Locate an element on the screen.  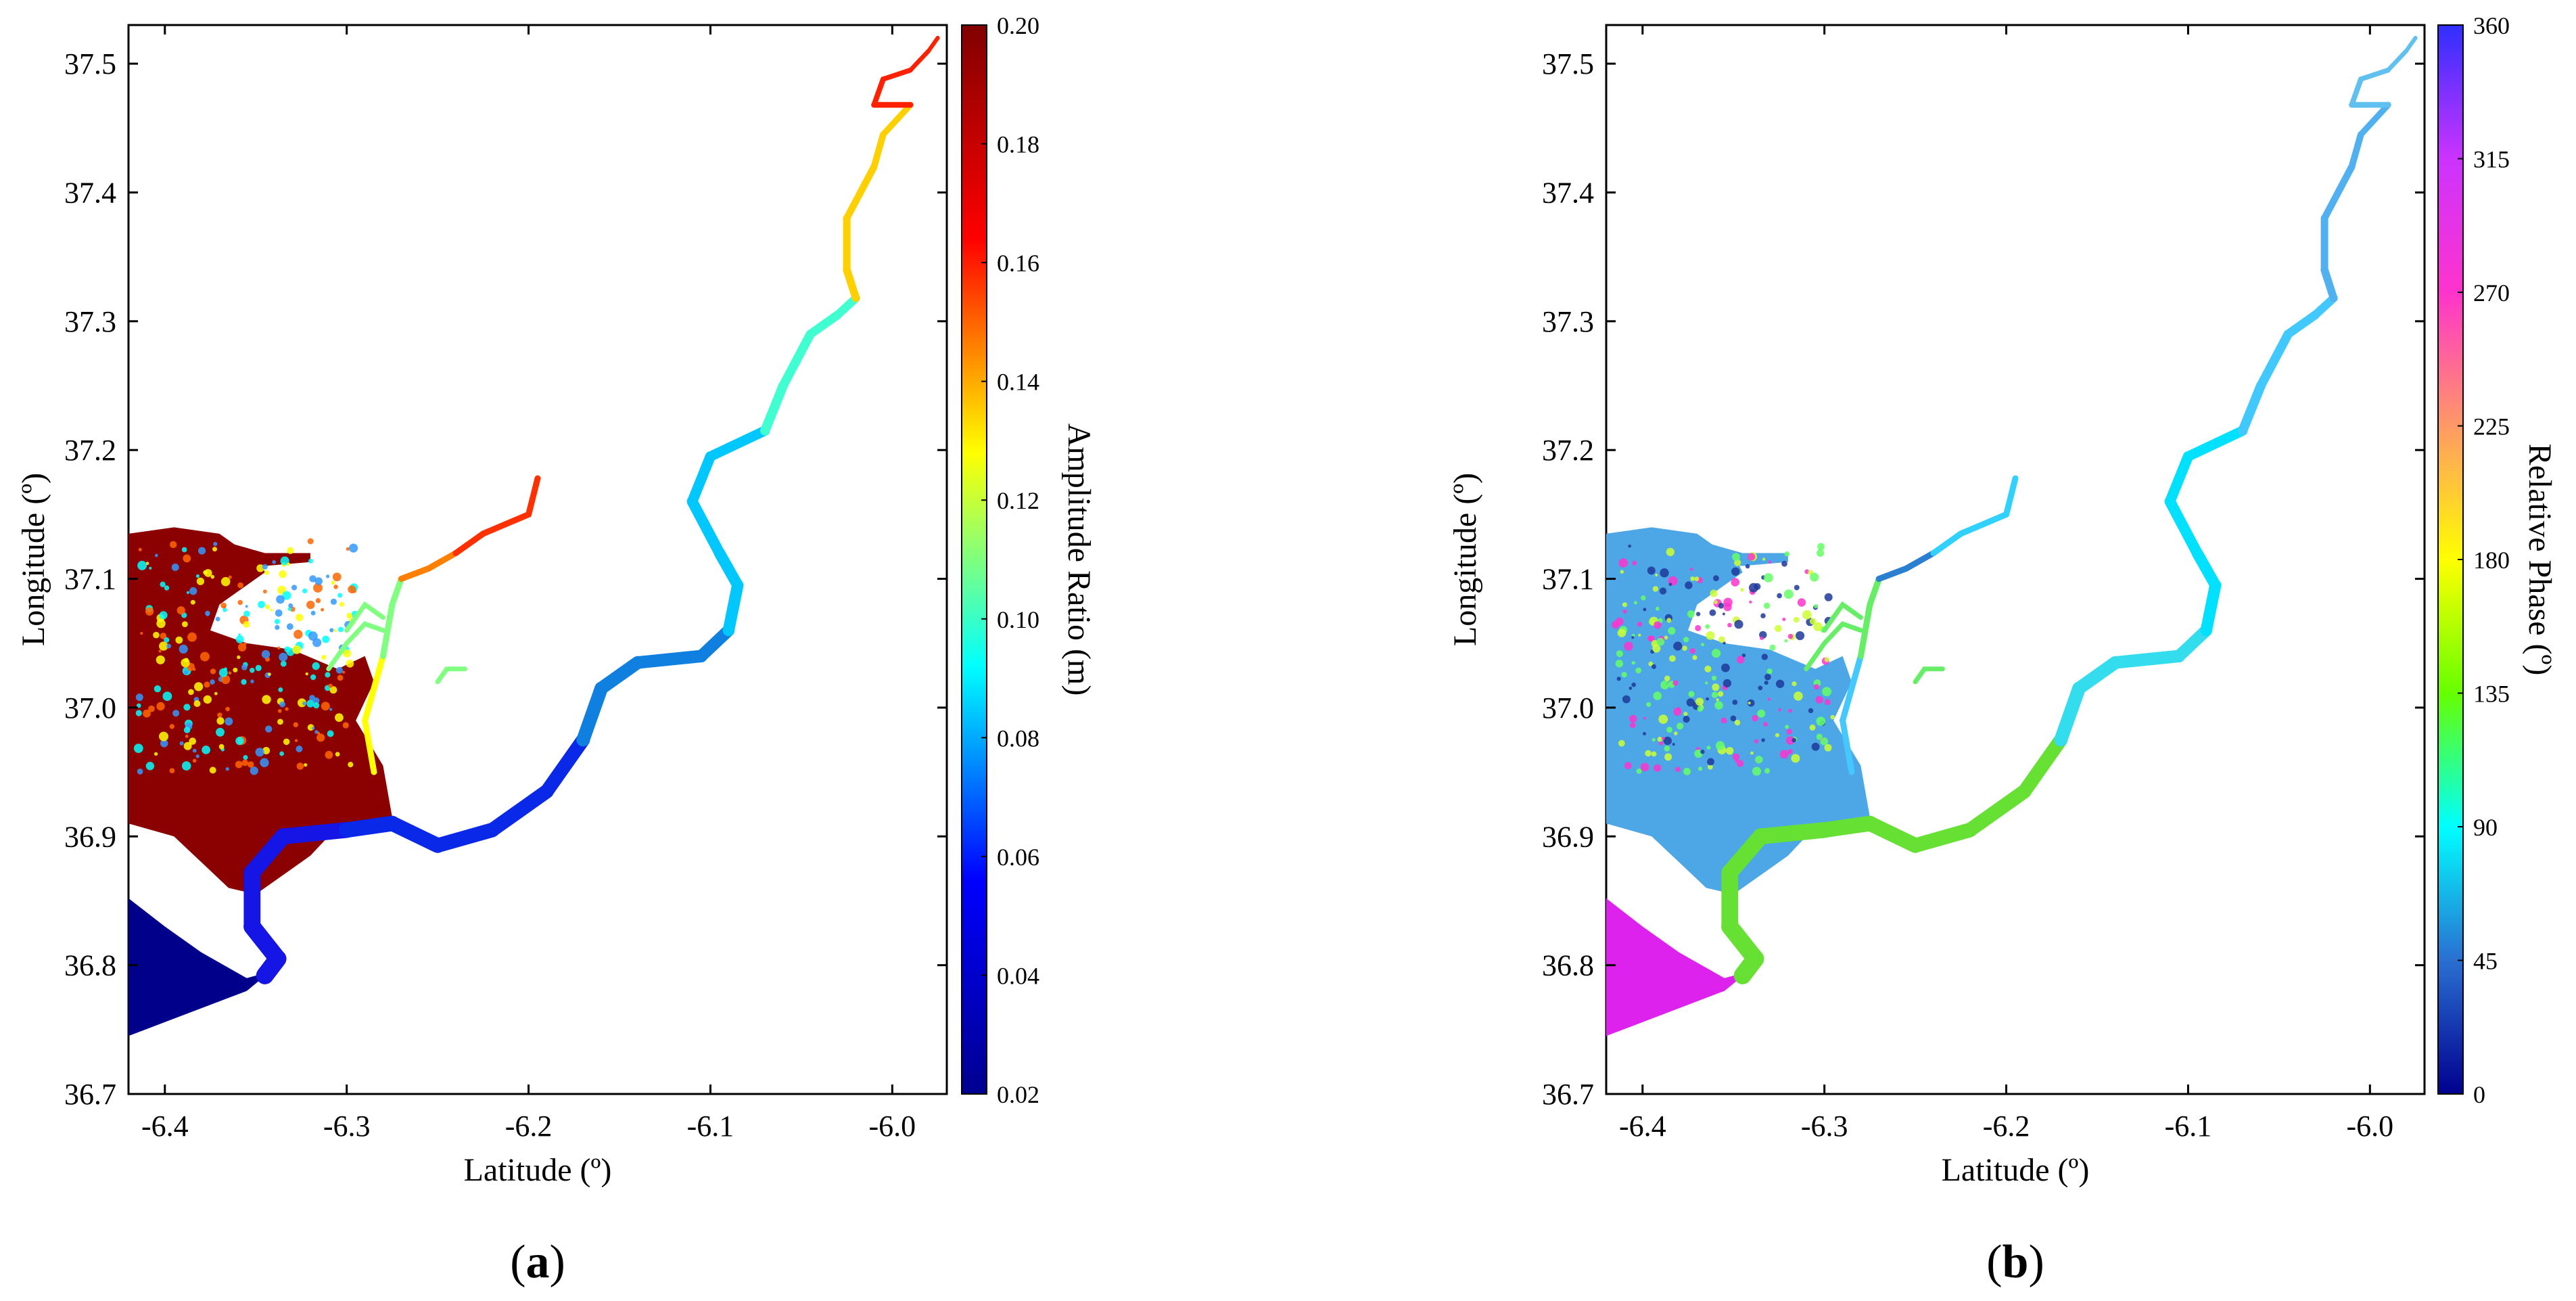
colorbar-tick-label: 0.16 is located at coordinates (1018, 263).